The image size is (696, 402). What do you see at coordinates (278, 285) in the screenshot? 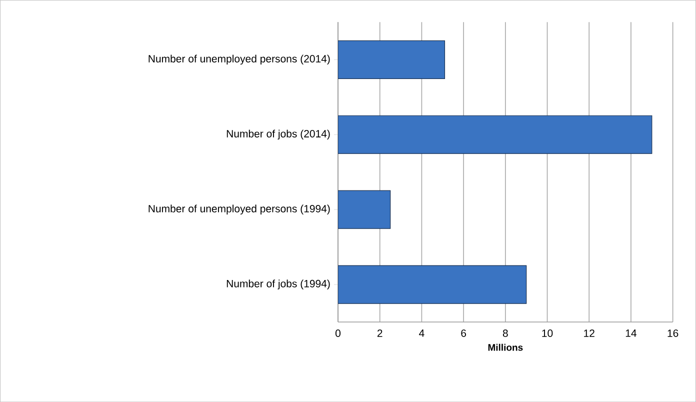
I see `y-tick-label: Number of jobs (1994)` at bounding box center [278, 285].